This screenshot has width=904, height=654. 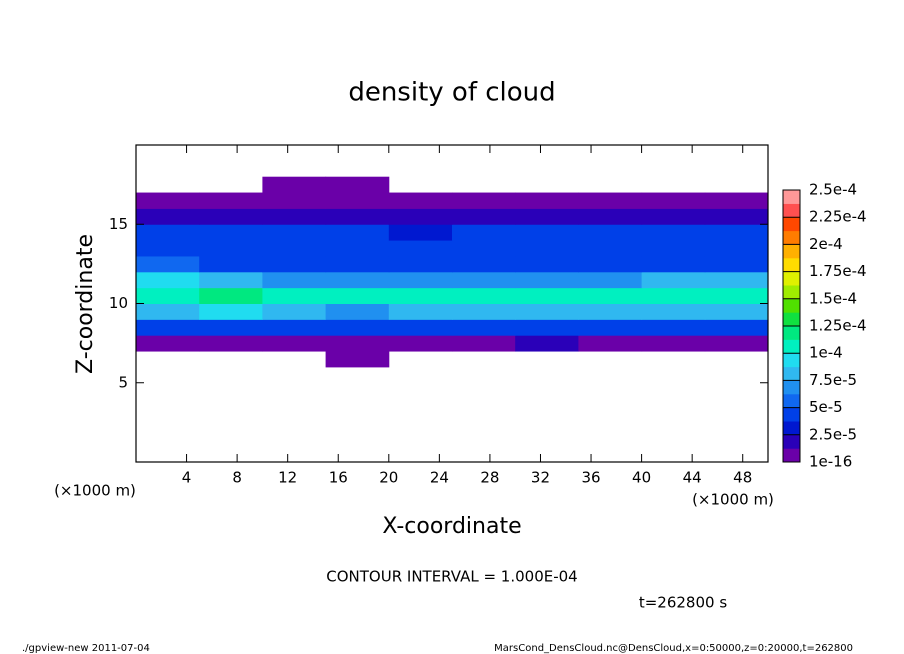 I want to click on x-tick-label: 36, so click(x=590, y=478).